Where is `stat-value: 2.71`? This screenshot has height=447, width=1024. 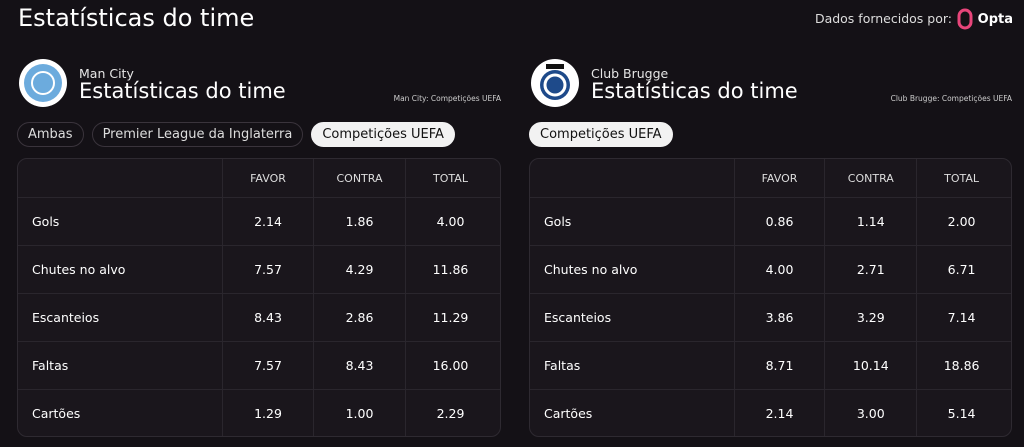
stat-value: 2.71 is located at coordinates (870, 269).